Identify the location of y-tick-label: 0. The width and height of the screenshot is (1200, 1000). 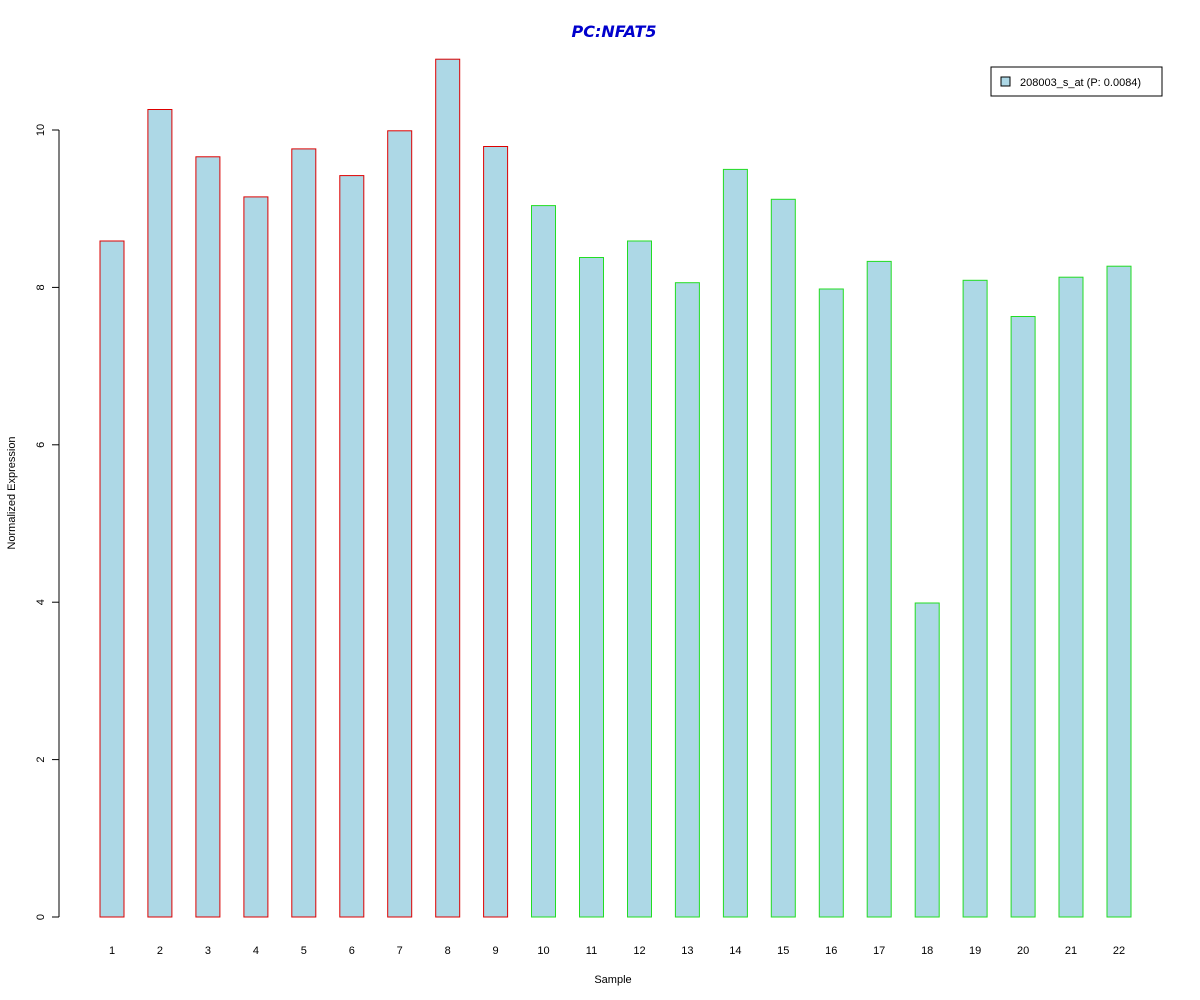
(41, 917).